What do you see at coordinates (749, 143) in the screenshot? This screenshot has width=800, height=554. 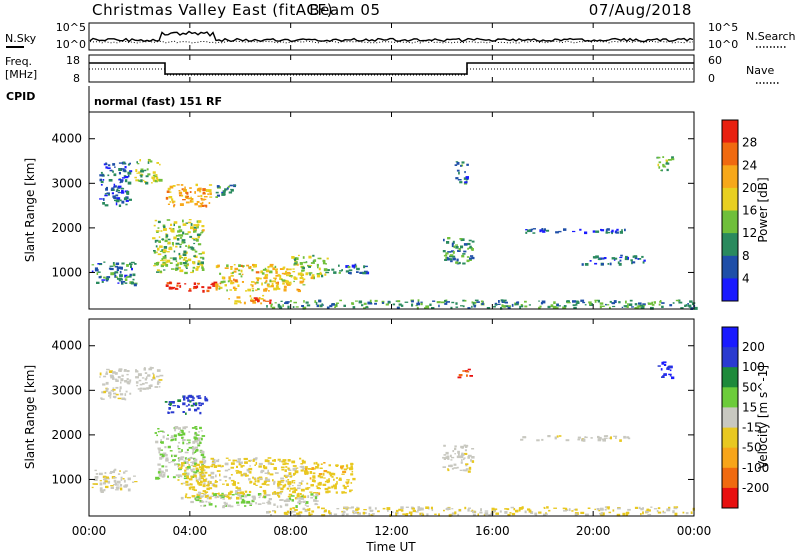 I see `colorbar-tick-label: 28` at bounding box center [749, 143].